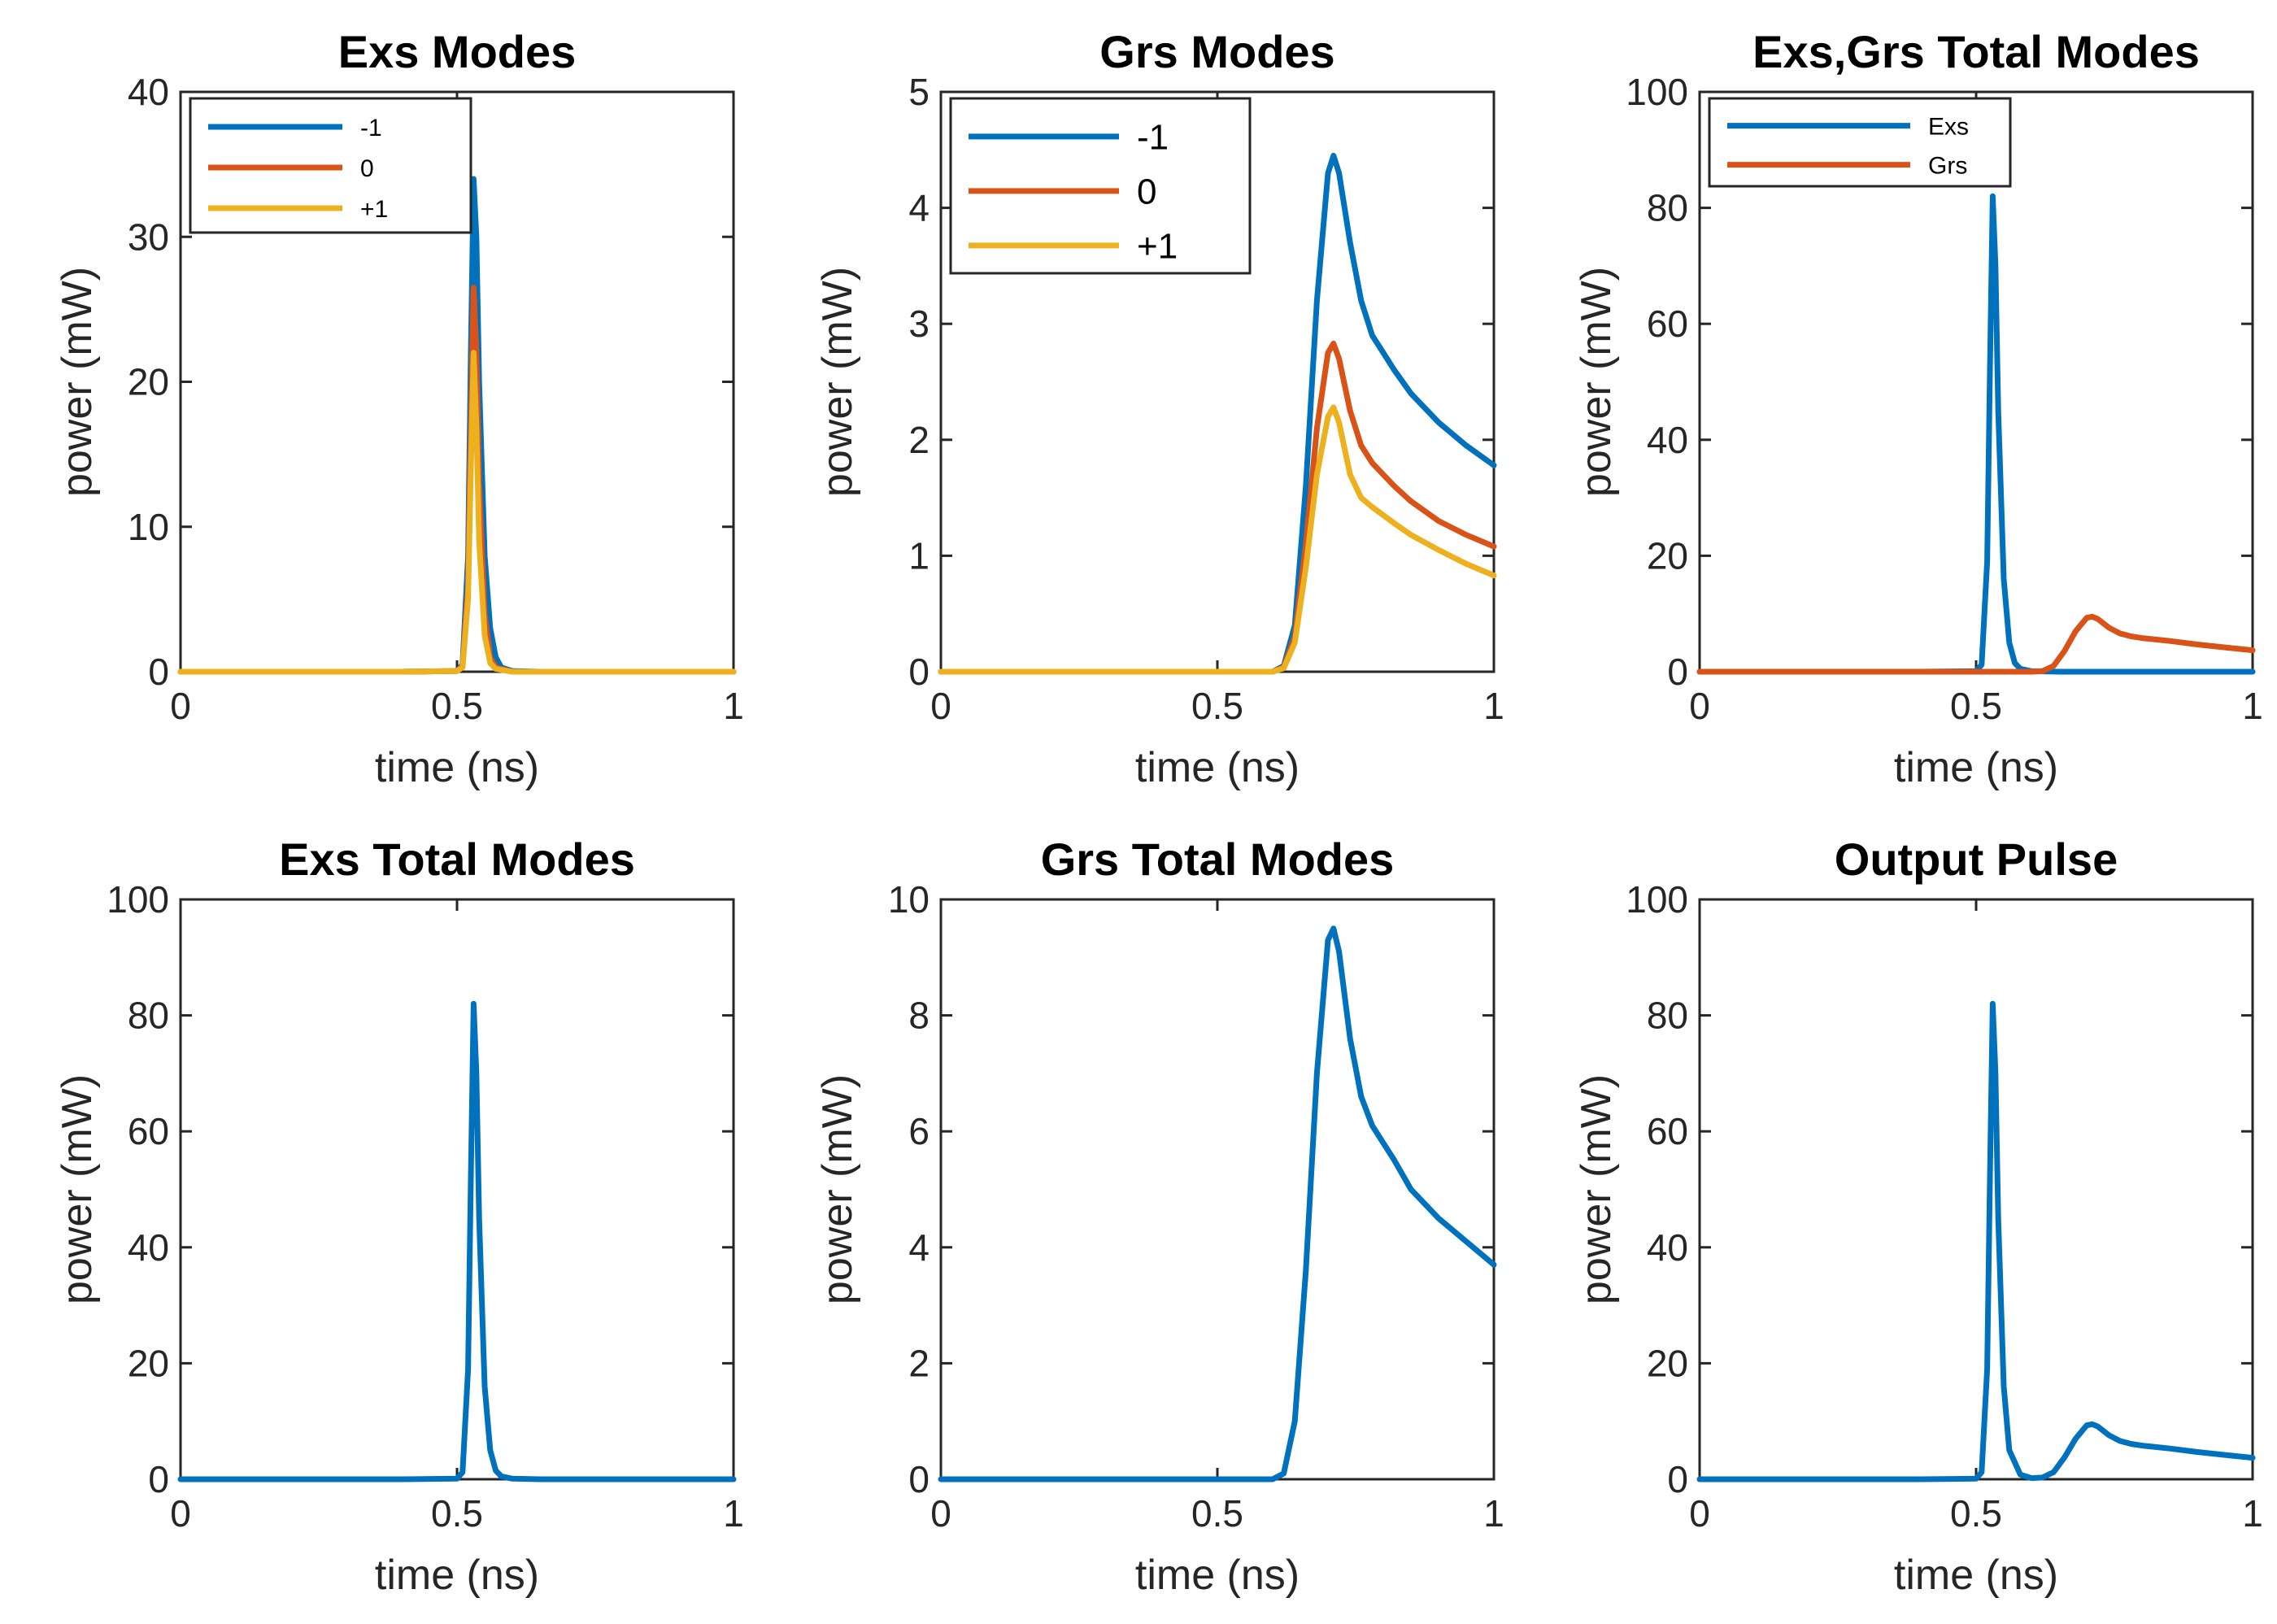  What do you see at coordinates (919, 1131) in the screenshot?
I see `y-tick-label: 6` at bounding box center [919, 1131].